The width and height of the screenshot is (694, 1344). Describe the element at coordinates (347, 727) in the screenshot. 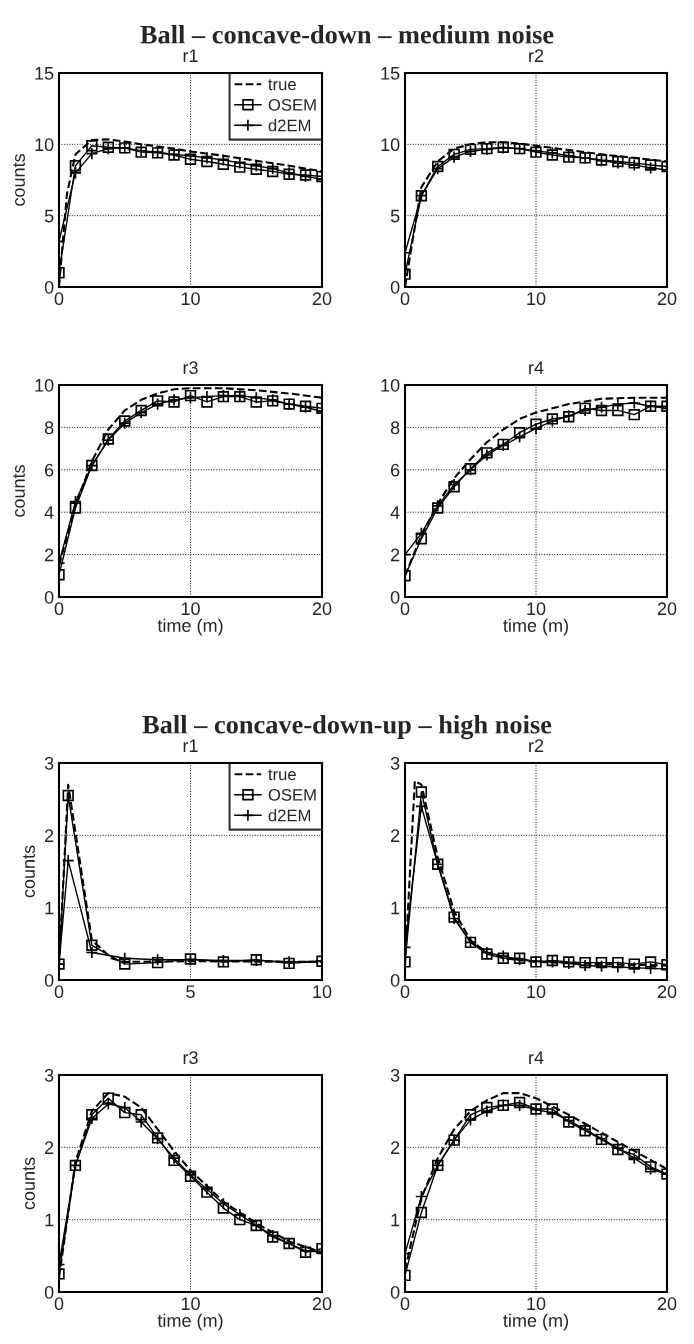

I see `text: Ball – concave-down-up – high noise` at that location.